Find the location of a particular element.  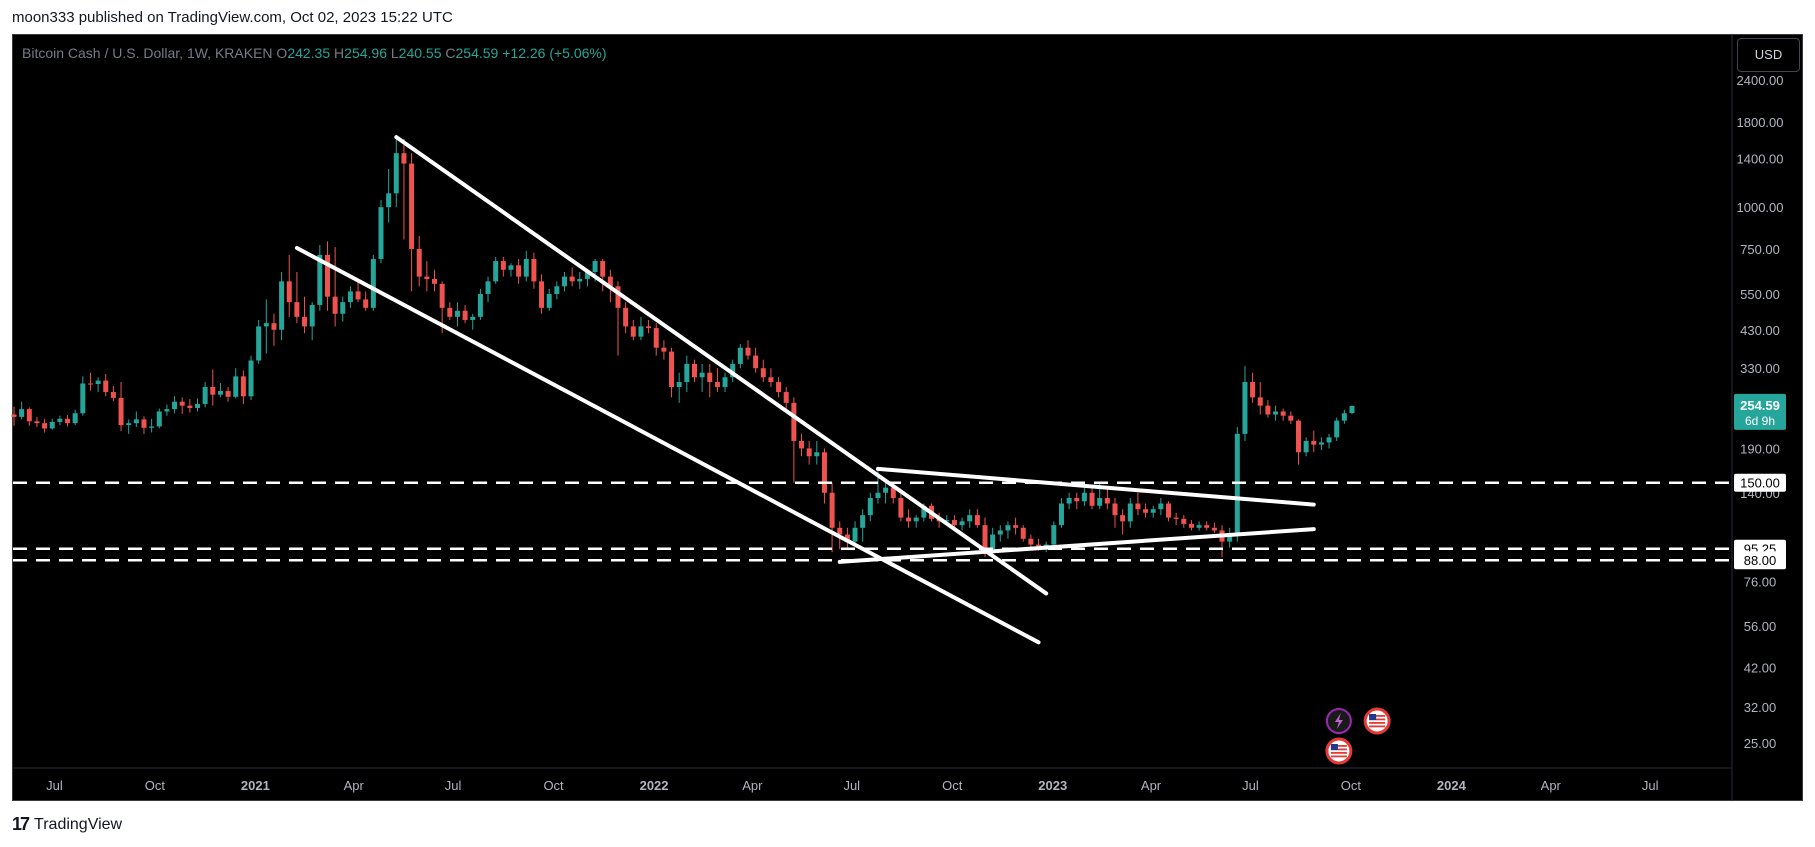

flag-canton is located at coordinates (1373, 717).